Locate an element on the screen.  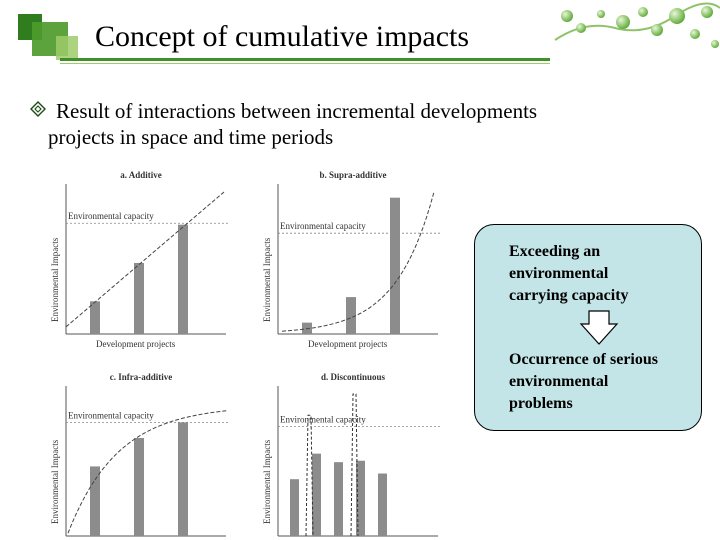
down-arrow-icon is located at coordinates (599, 327).